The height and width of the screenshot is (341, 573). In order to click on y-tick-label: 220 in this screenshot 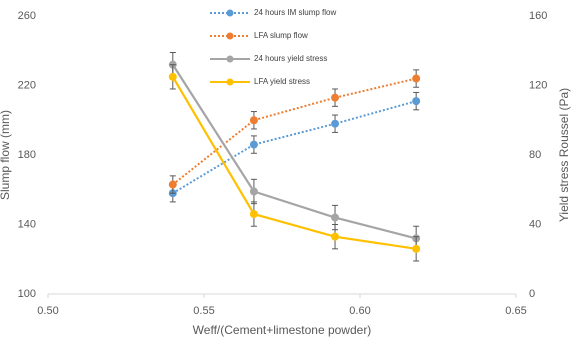, I will do `click(27, 85)`.